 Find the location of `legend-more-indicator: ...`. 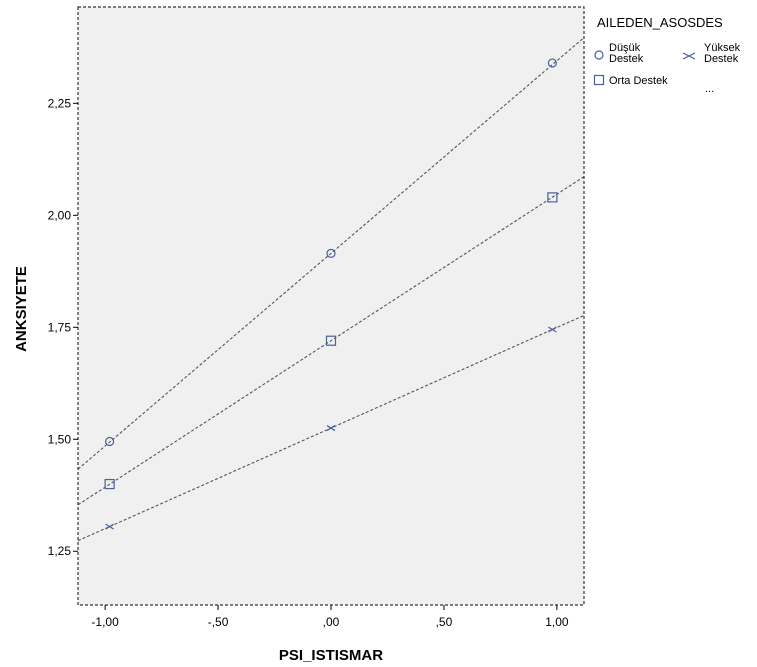

legend-more-indicator: ... is located at coordinates (709, 89).